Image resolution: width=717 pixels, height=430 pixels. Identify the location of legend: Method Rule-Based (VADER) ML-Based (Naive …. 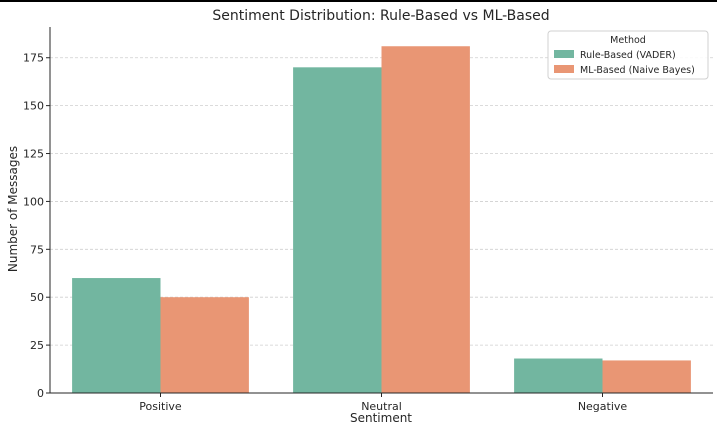
(628, 55).